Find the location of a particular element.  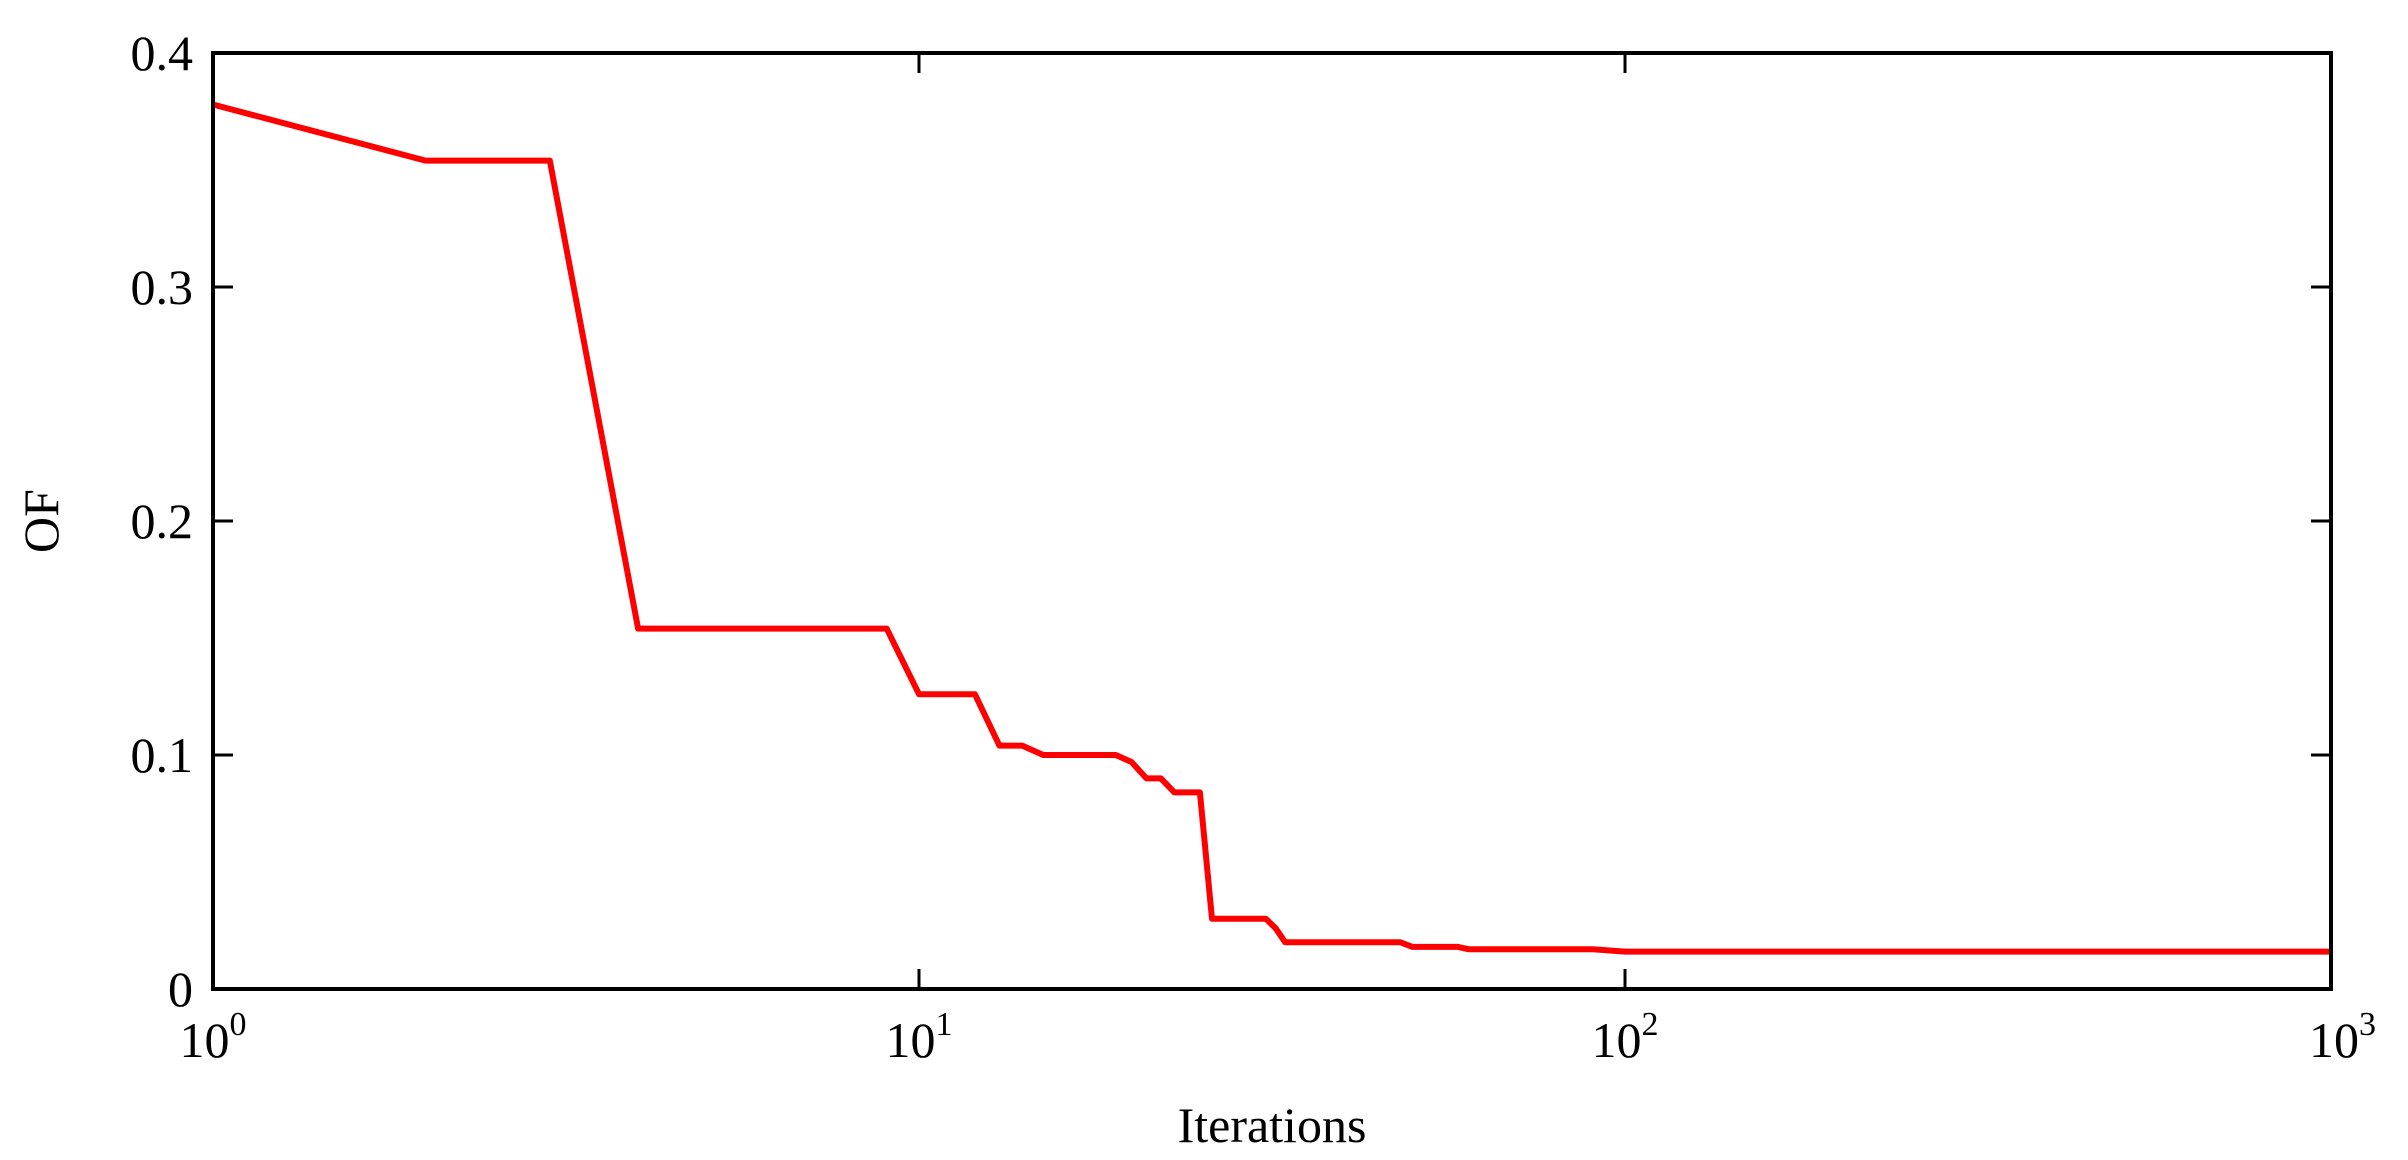

x-tick-label: 10⁰ is located at coordinates (213, 1037).